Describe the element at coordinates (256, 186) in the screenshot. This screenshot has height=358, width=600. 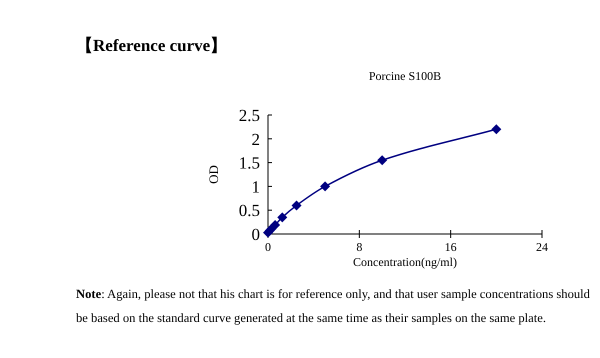
I see `y-tick-label: 1` at that location.